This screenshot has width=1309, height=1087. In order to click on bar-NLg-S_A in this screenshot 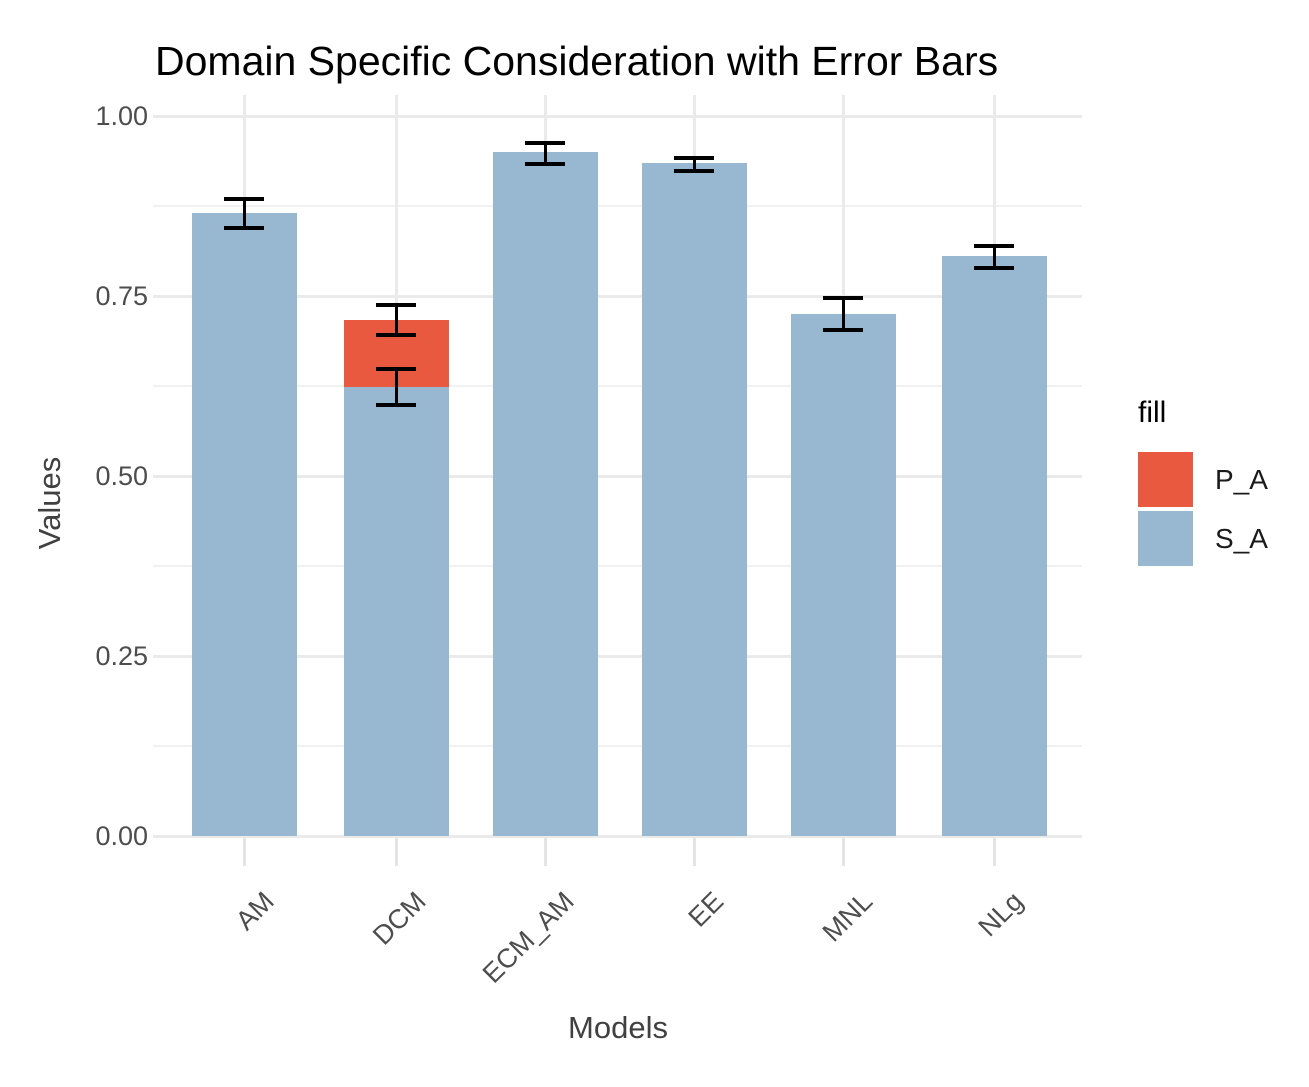, I will do `click(994, 545)`.